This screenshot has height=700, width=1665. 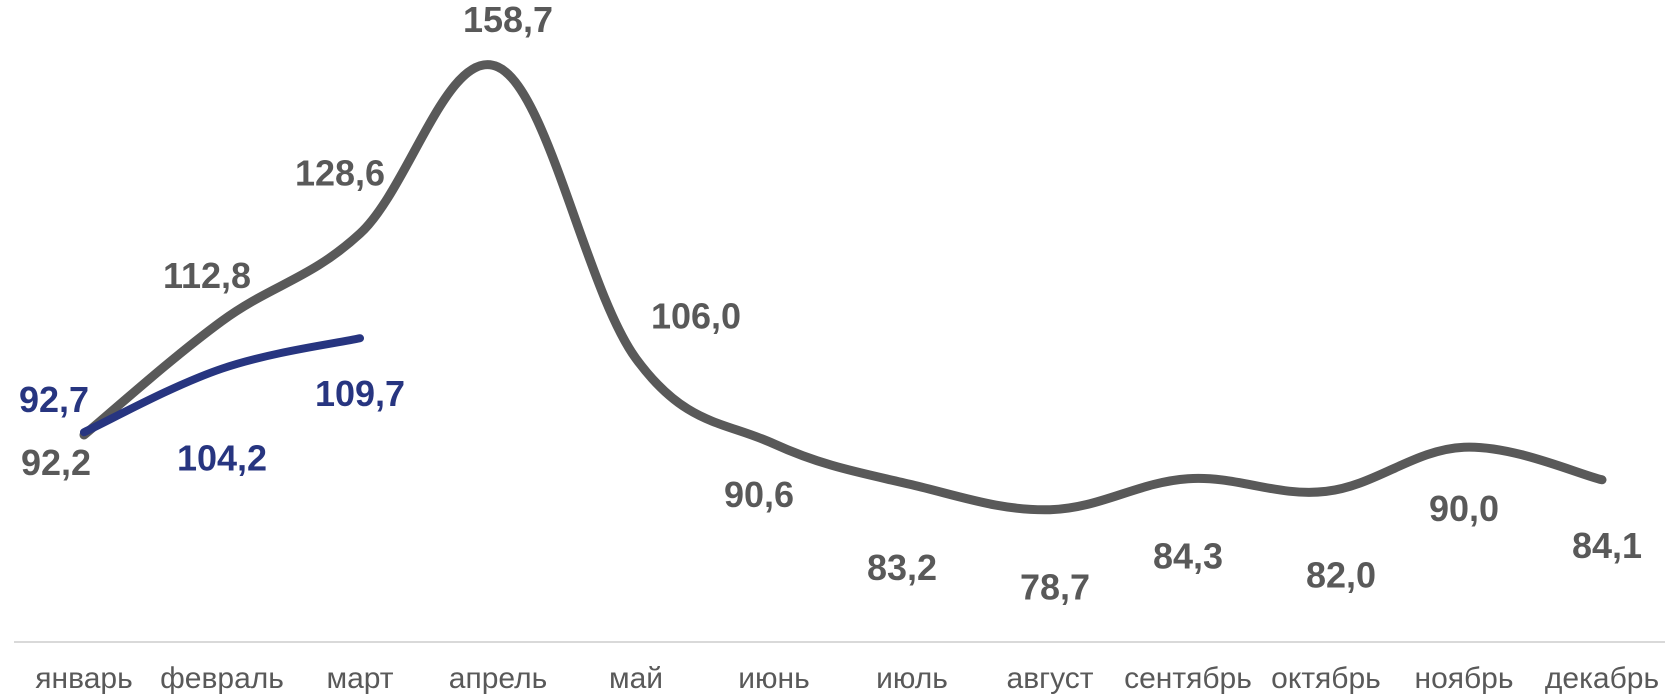 What do you see at coordinates (902, 567) in the screenshot?
I see `data-label-s1-7: 83,2` at bounding box center [902, 567].